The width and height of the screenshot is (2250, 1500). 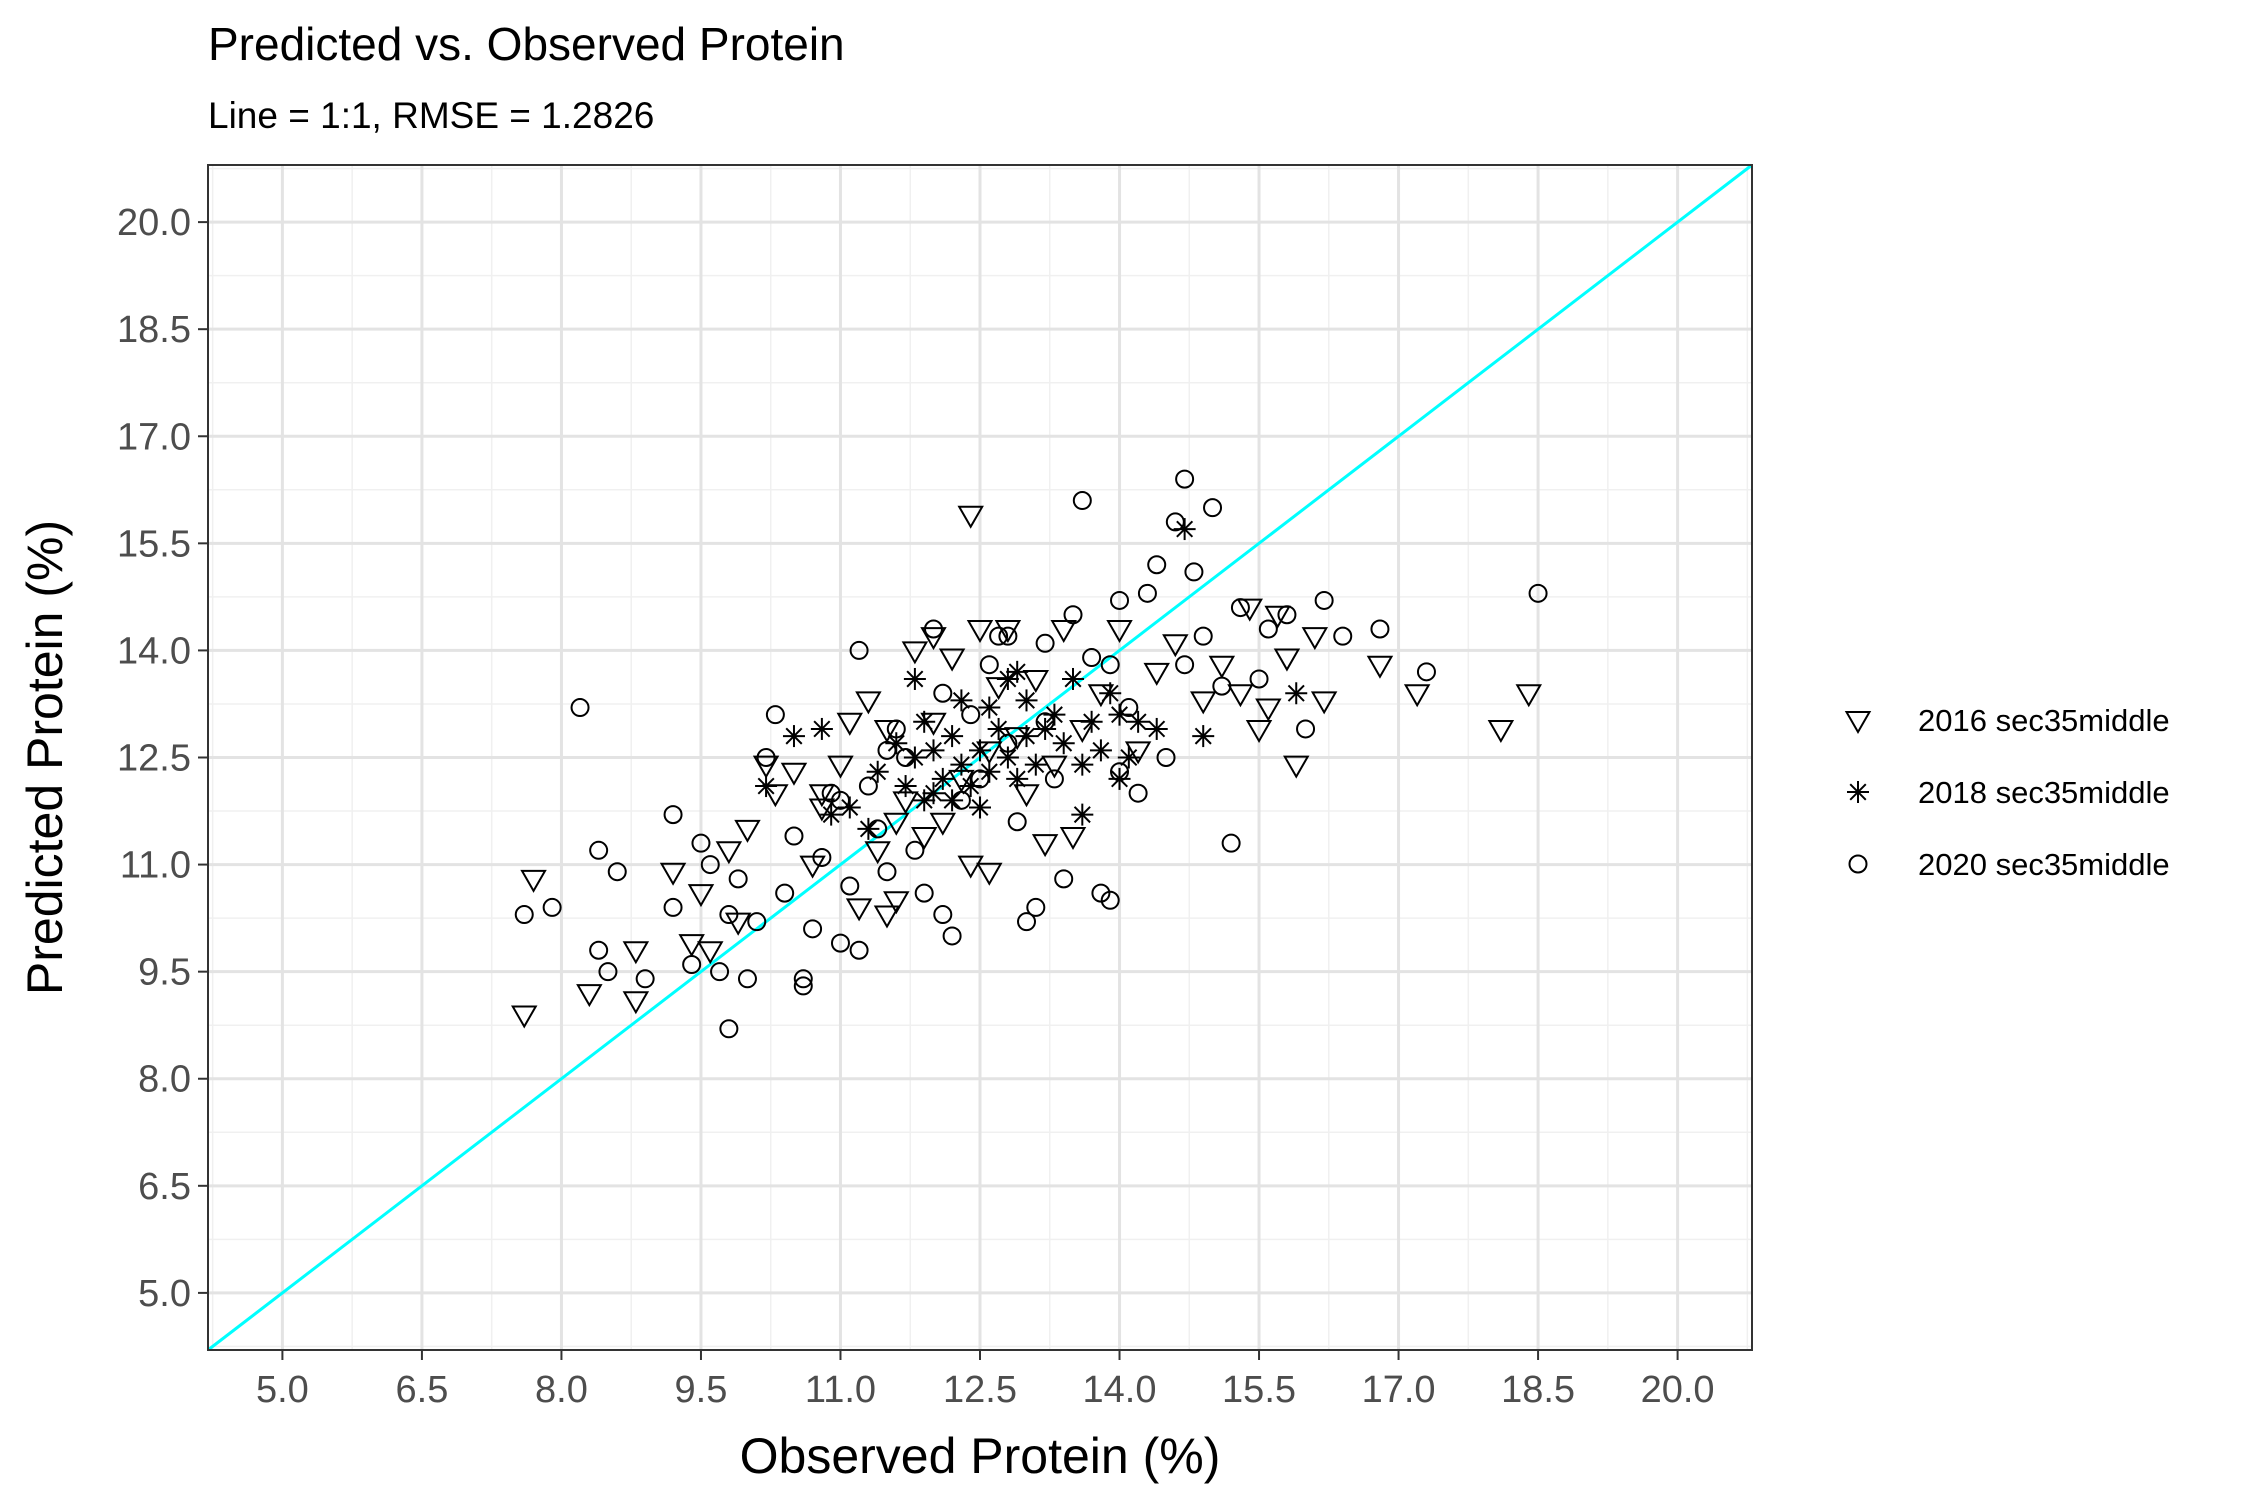 What do you see at coordinates (154, 223) in the screenshot?
I see `y-tick-label: 20.0` at bounding box center [154, 223].